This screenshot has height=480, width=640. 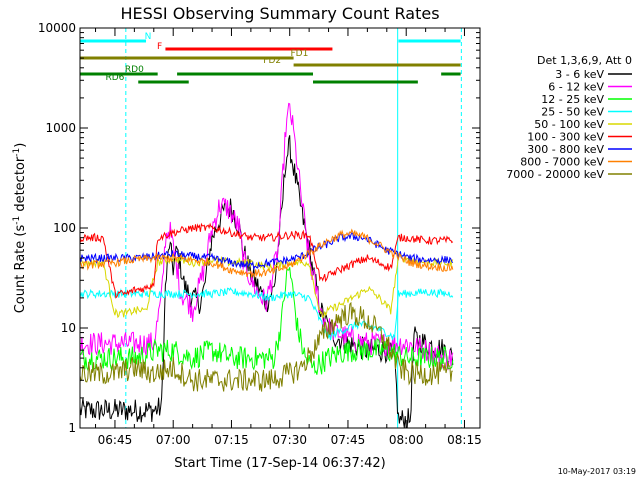 I want to click on flag-label-4: RD0, so click(x=134, y=70).